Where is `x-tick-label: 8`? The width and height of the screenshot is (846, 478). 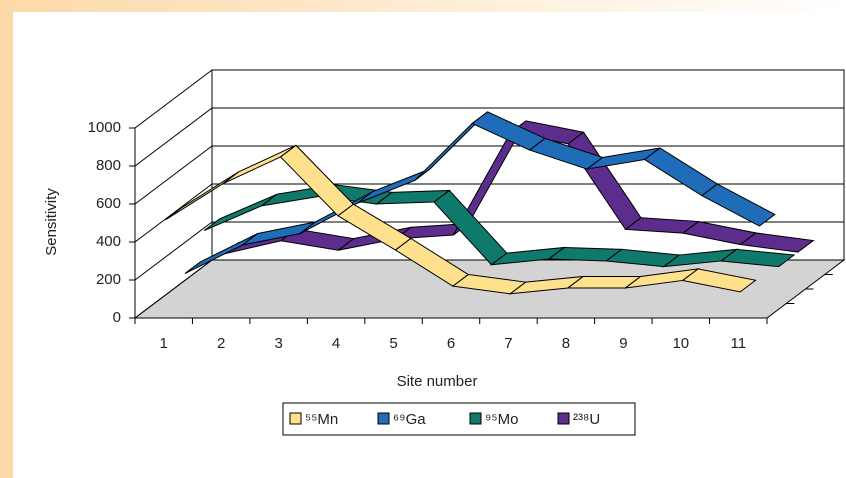 x-tick-label: 8 is located at coordinates (566, 343).